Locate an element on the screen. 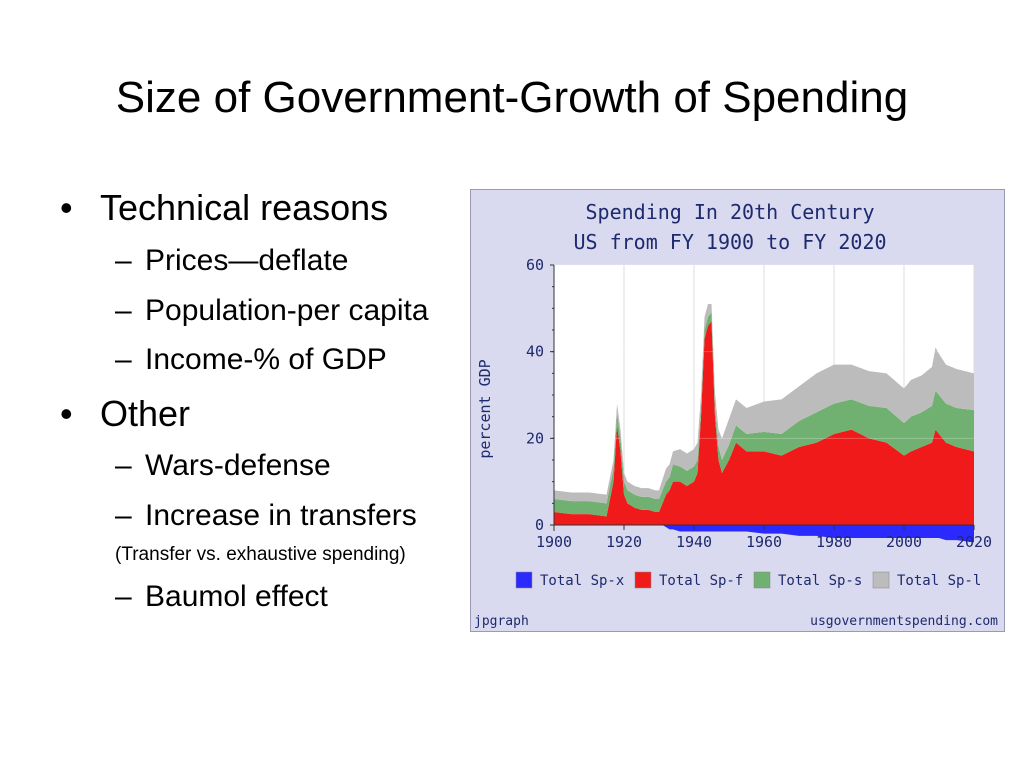 Image resolution: width=1024 pixels, height=768 pixels. x-tick-label: 1980 is located at coordinates (834, 542).